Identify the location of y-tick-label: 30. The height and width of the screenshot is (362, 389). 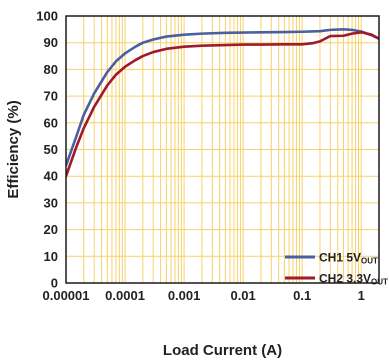
(51, 202).